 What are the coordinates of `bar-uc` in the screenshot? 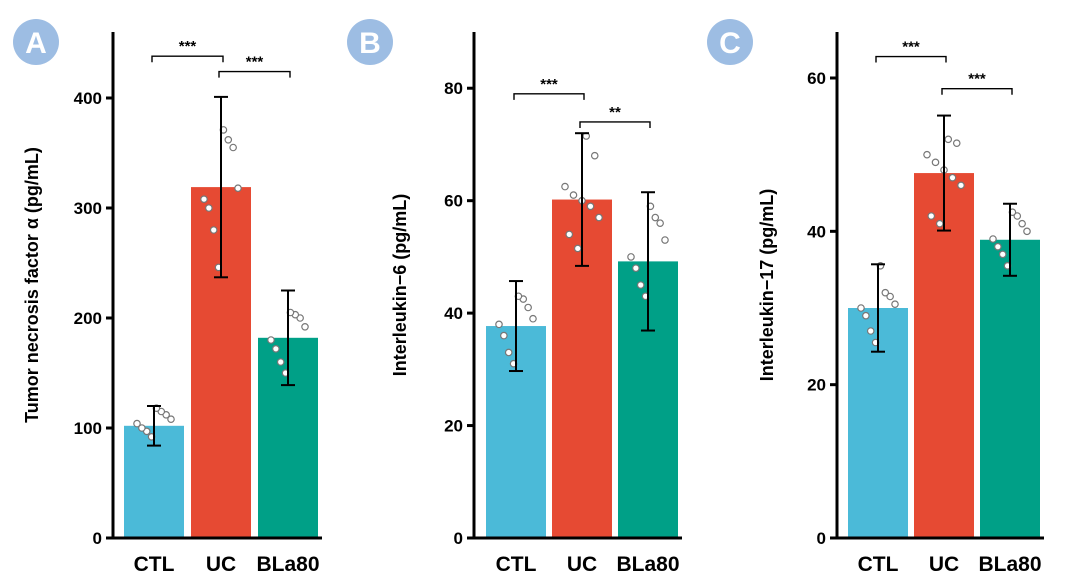 It's located at (944, 356).